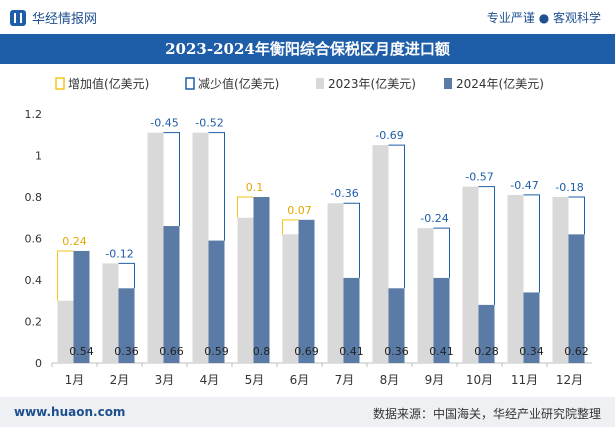 This screenshot has height=427, width=615. Describe the element at coordinates (60, 83) in the screenshot. I see `legend-swatch-increase` at that location.